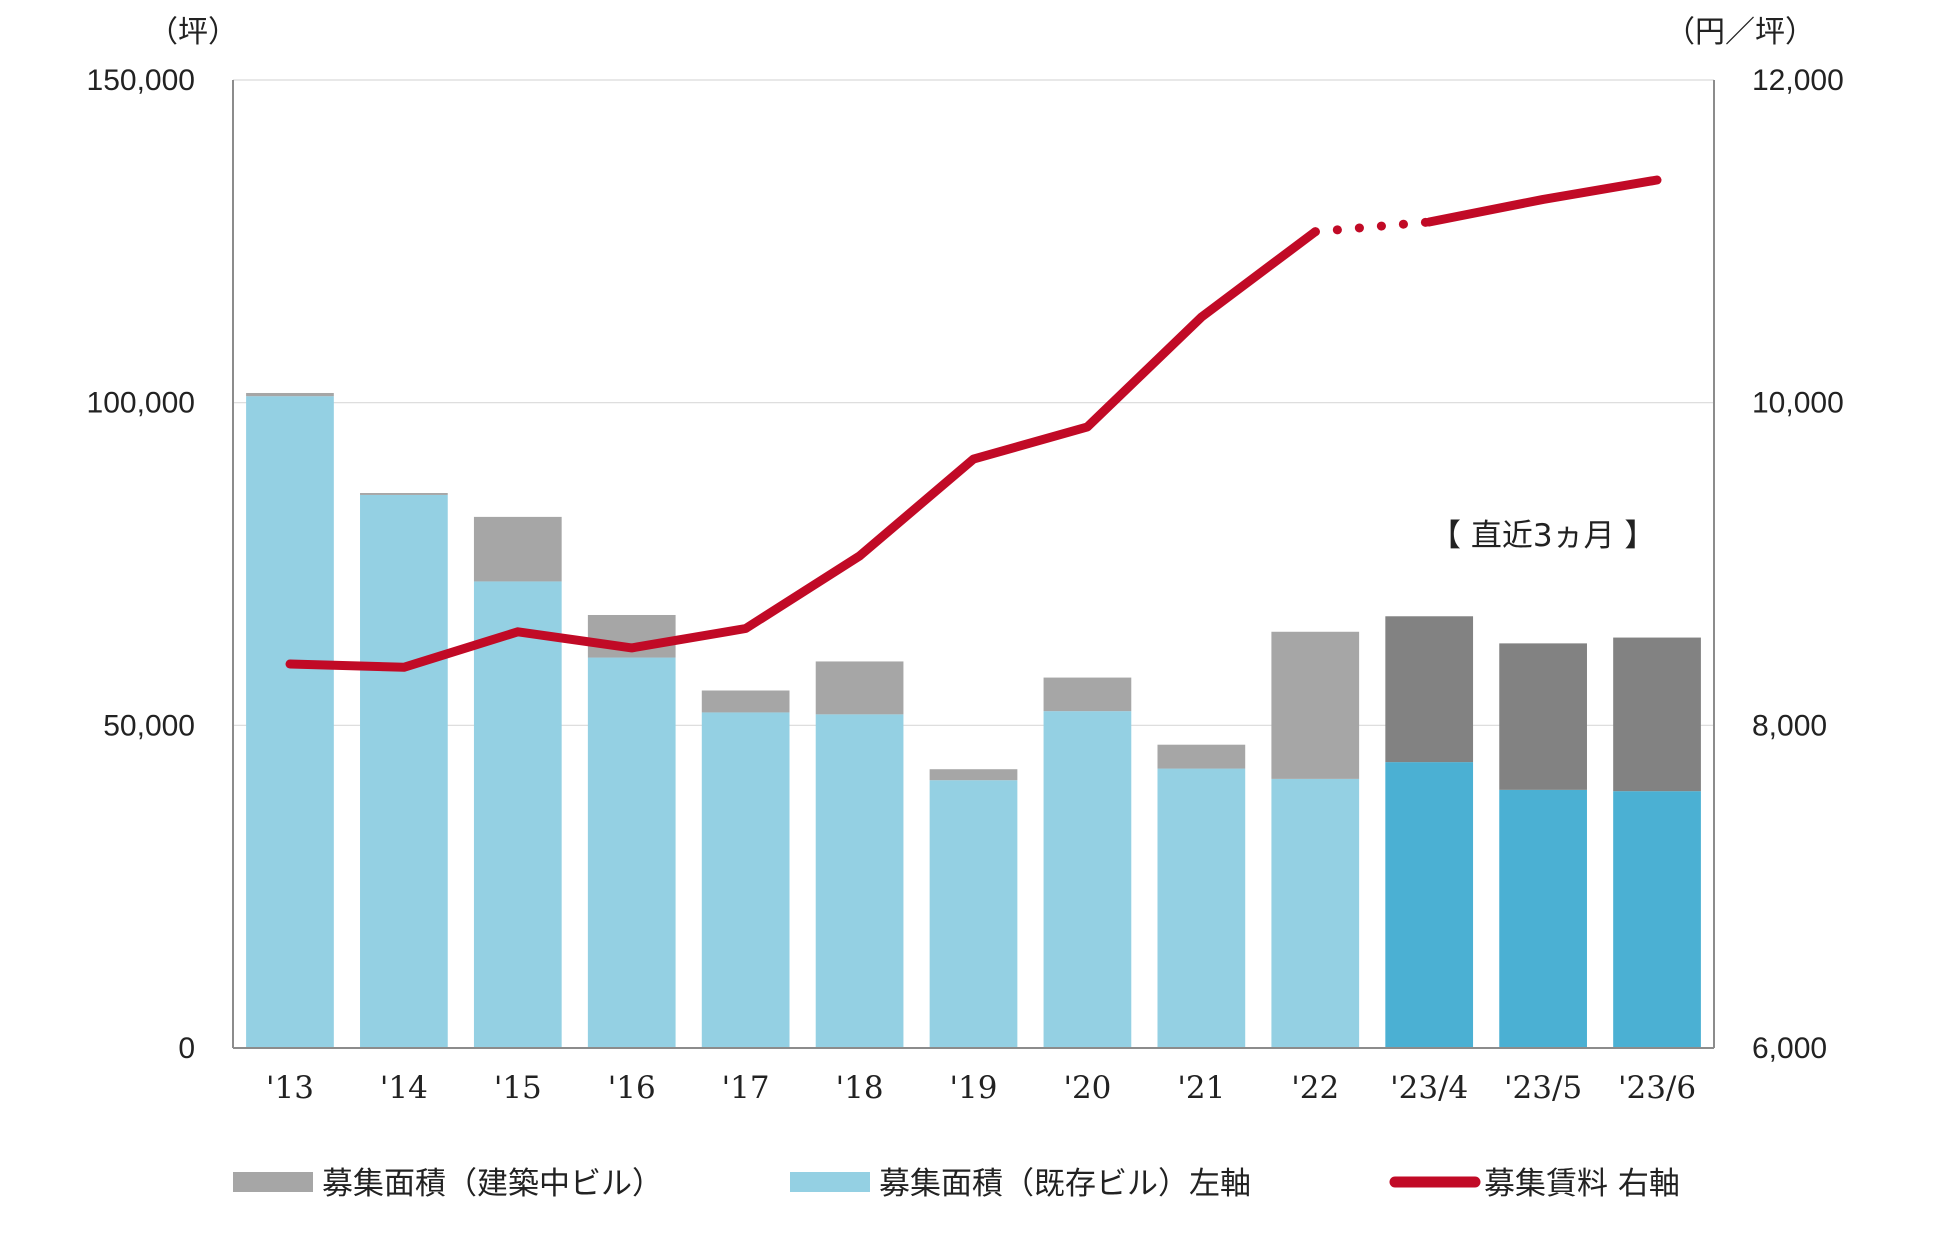 The height and width of the screenshot is (1237, 1950). What do you see at coordinates (1087, 1088) in the screenshot?
I see `x-tick-label: '20` at bounding box center [1087, 1088].